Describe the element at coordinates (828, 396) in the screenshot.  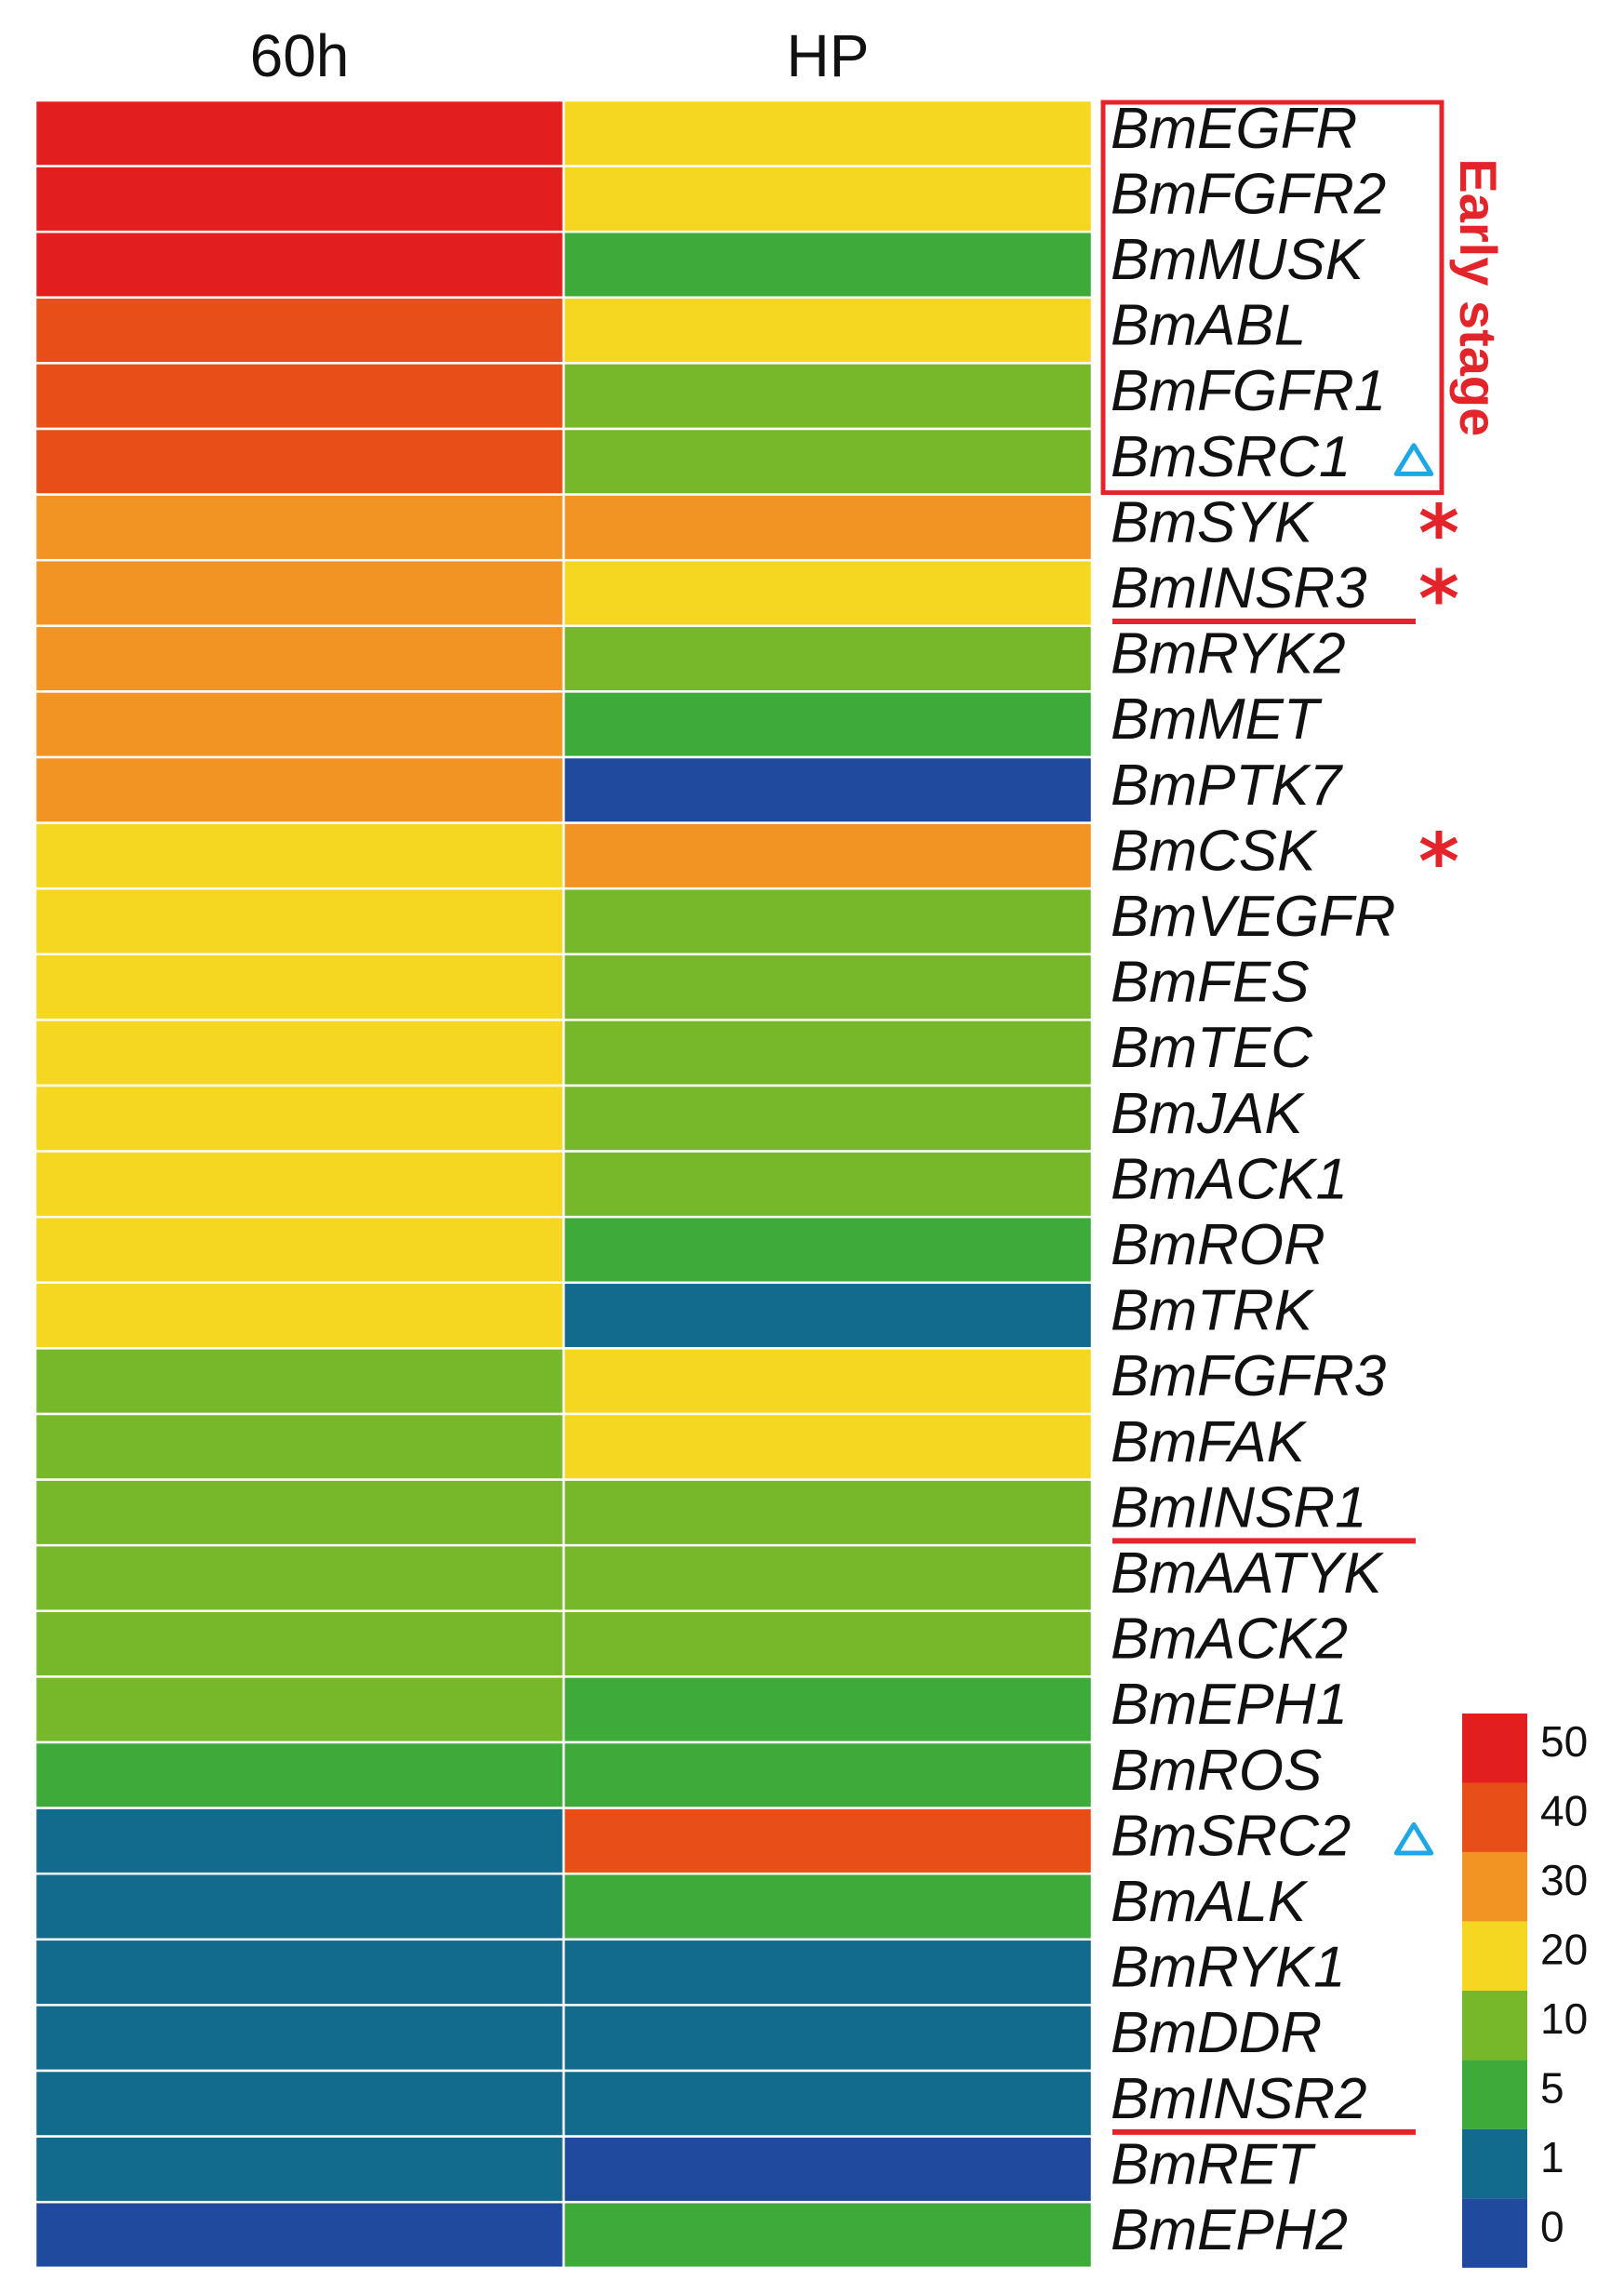
I see `cell-bmfgfr1-hp` at that location.